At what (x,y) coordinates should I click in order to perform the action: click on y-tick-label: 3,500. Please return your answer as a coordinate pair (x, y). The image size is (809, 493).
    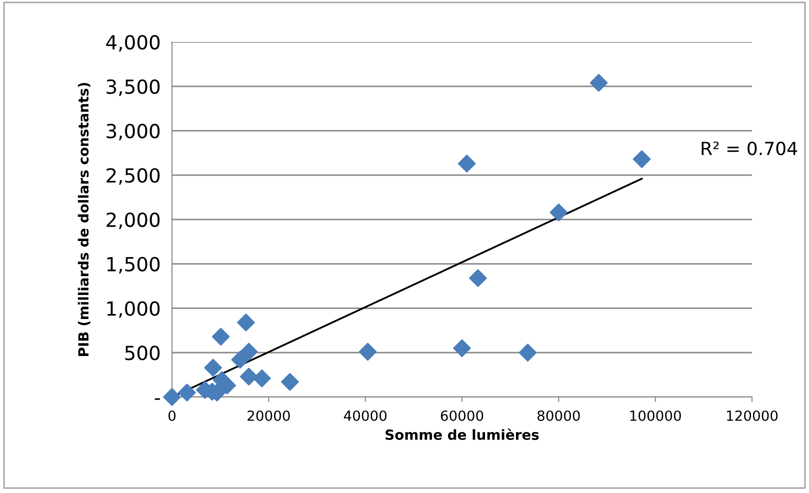
    Looking at the image, I should click on (133, 87).